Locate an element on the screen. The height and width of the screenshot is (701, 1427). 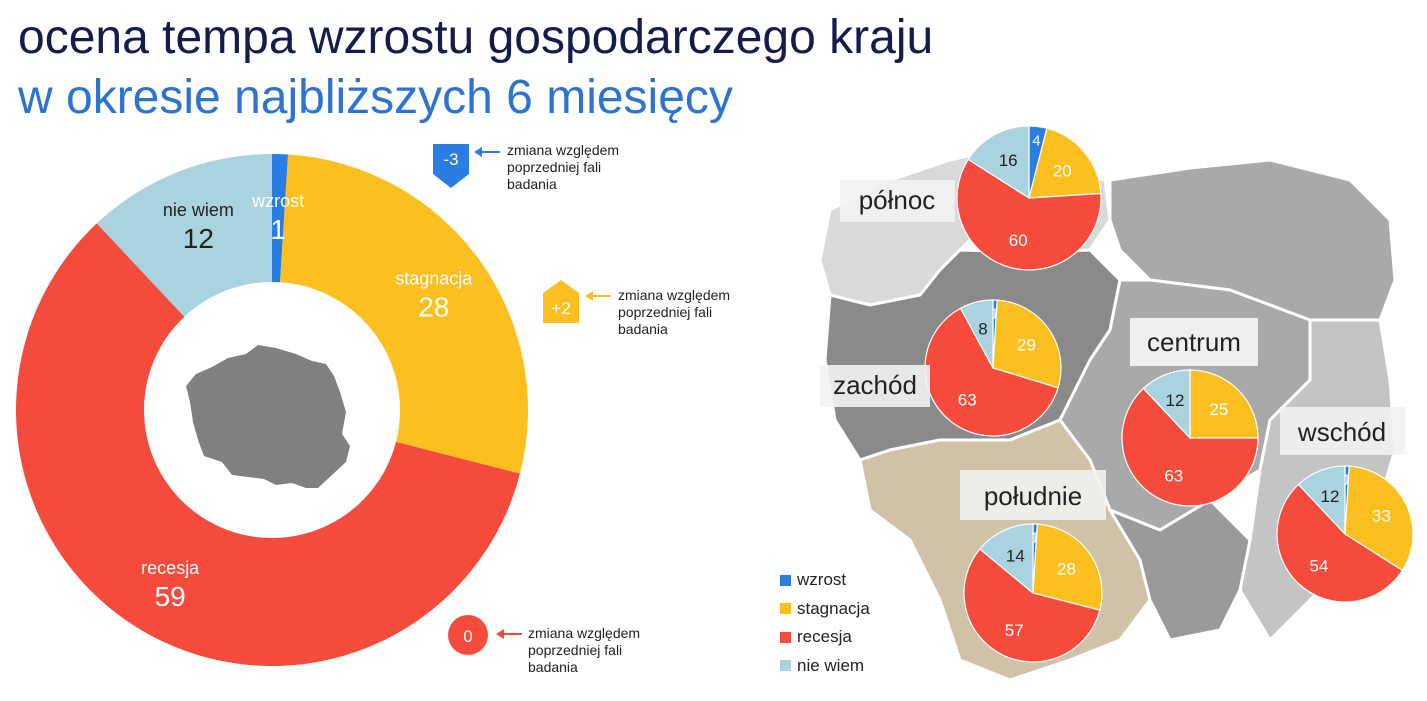
region-pie-value-stagnacja: 25 is located at coordinates (1218, 409).